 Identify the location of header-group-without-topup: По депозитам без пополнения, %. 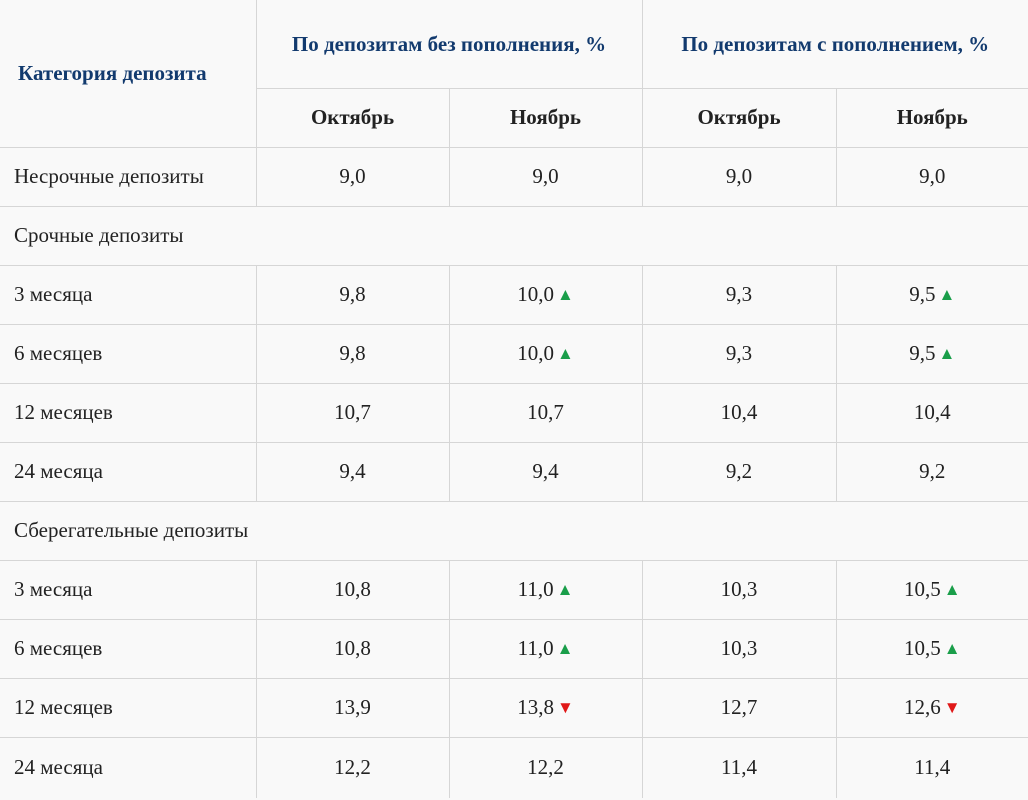
(449, 44).